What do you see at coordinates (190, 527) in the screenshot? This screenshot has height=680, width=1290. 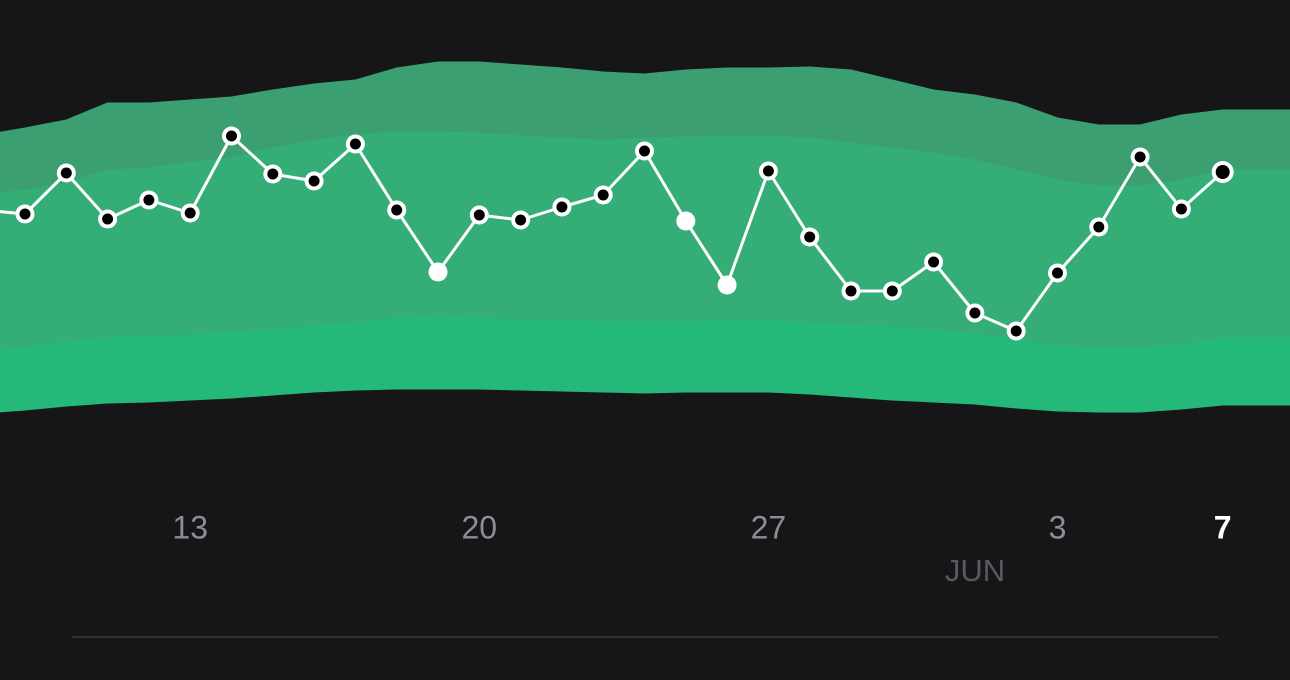 I see `x-tick-label: 13` at bounding box center [190, 527].